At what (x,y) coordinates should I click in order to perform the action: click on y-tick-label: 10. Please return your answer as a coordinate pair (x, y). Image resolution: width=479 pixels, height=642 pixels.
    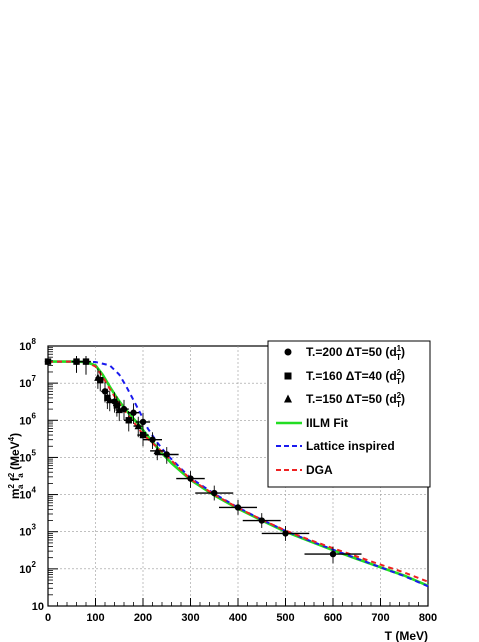
    Looking at the image, I should click on (38, 607).